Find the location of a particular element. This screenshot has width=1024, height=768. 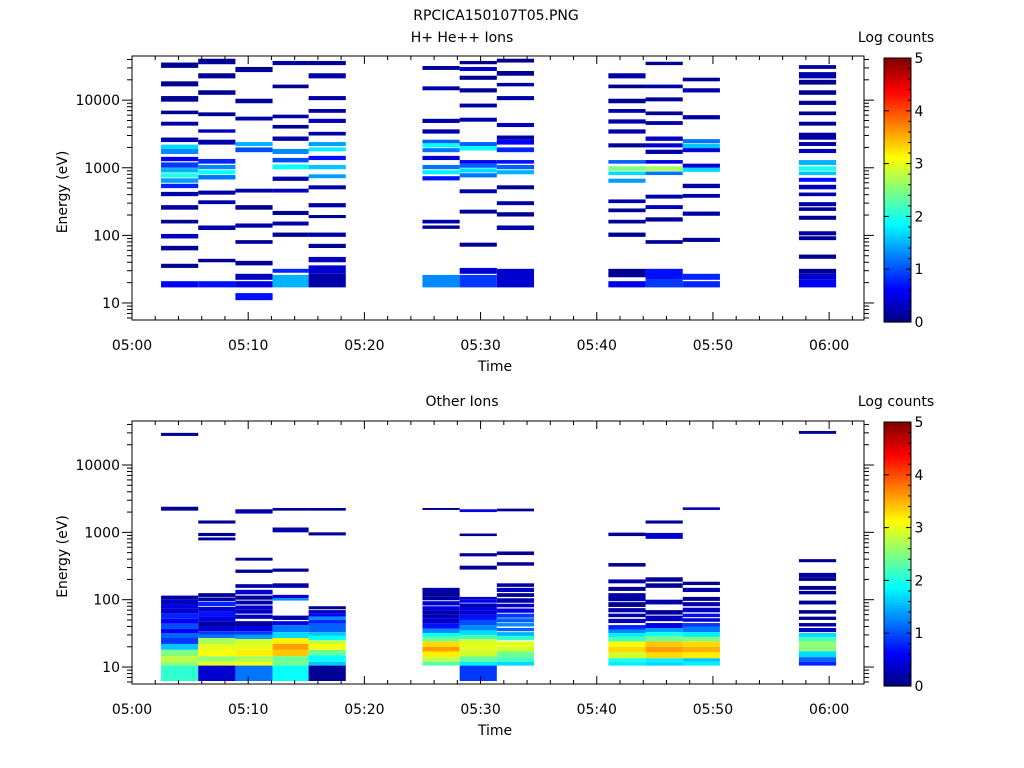

x-tick-label: 05:40 is located at coordinates (597, 346).